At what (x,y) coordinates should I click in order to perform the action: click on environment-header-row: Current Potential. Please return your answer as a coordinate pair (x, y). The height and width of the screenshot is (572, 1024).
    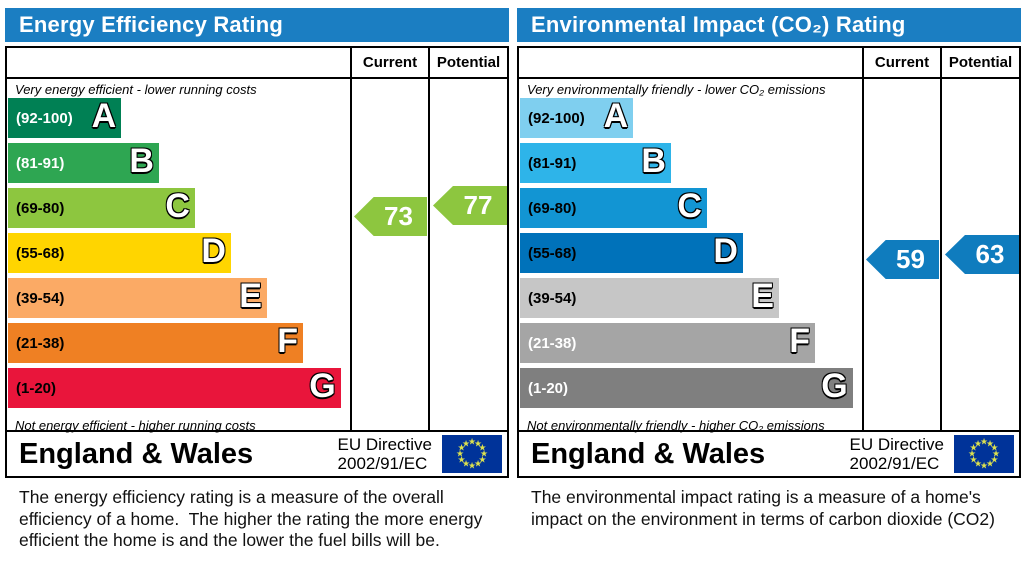
    Looking at the image, I should click on (769, 63).